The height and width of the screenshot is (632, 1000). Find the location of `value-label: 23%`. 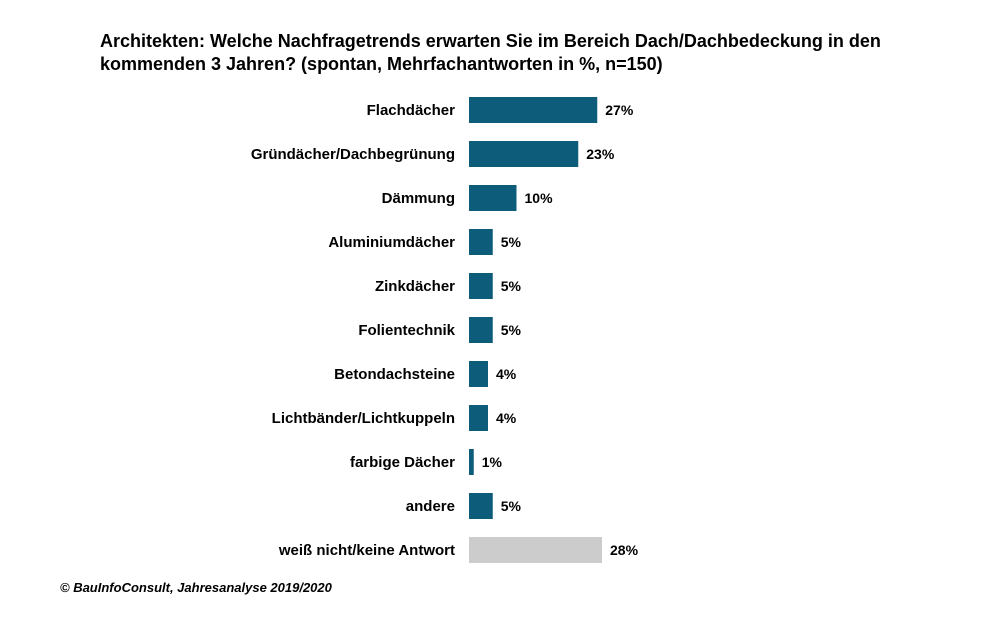

value-label: 23% is located at coordinates (600, 154).